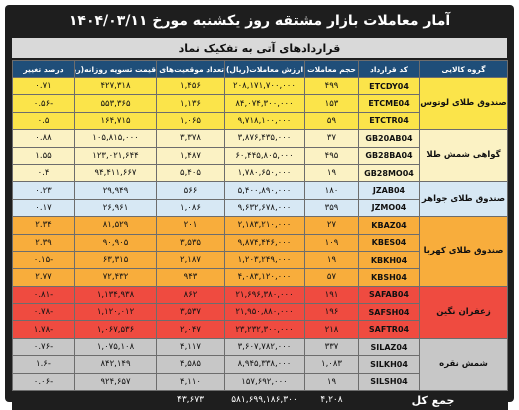 Image resolution: width=519 pixels, height=410 pixels. I want to click on value-cell: ۲,۱۸۳,۲۱۰,۰۰۰, so click(264, 225).